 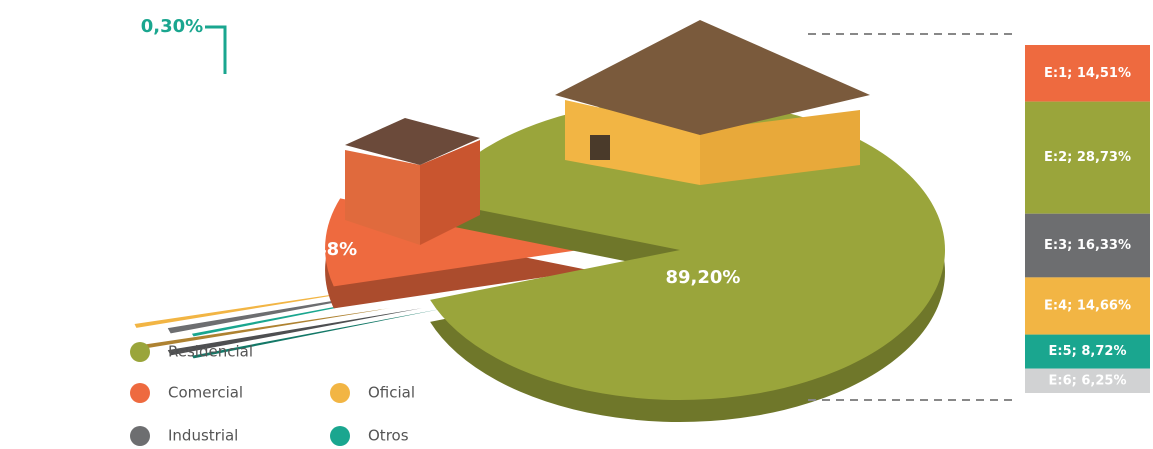 What do you see at coordinates (326, 249) in the screenshot?
I see `slice-label: 9,48%` at bounding box center [326, 249].